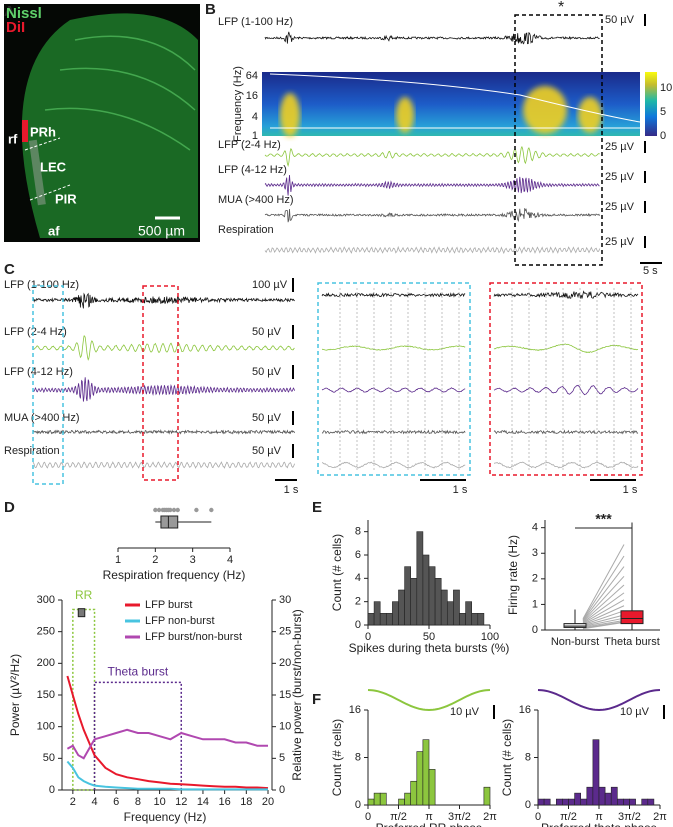  Describe the element at coordinates (84, 595) in the screenshot. I see `annotation: RR` at that location.